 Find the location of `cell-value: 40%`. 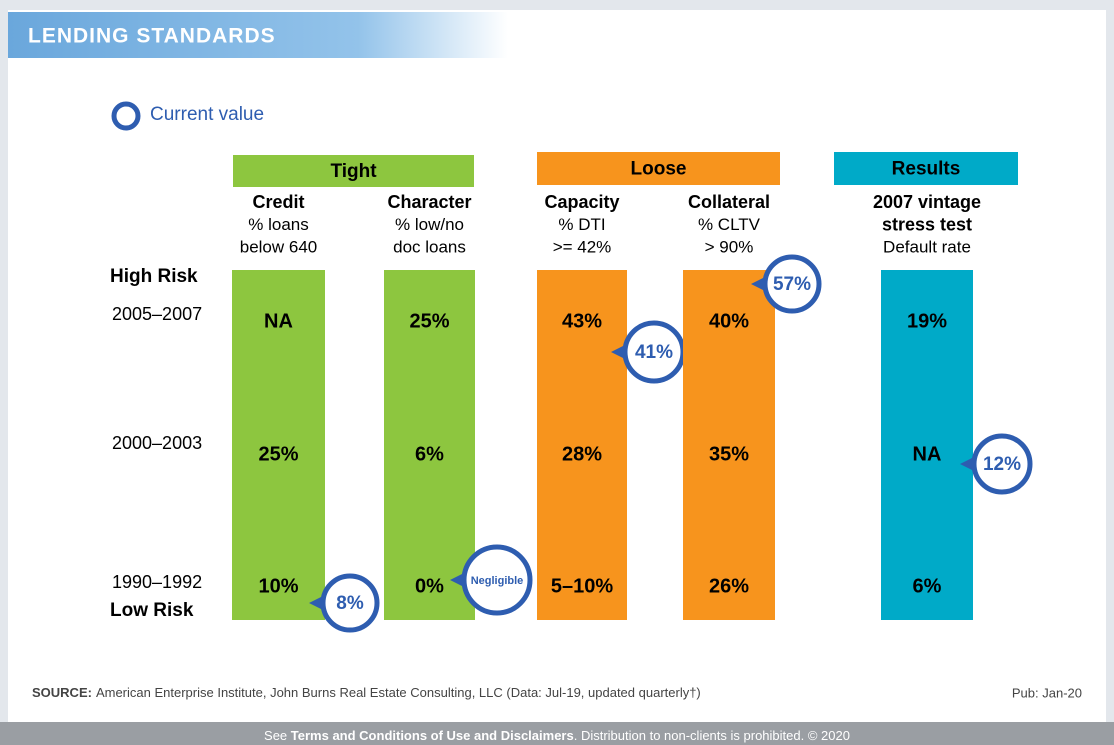

cell-value: 40% is located at coordinates (729, 321).